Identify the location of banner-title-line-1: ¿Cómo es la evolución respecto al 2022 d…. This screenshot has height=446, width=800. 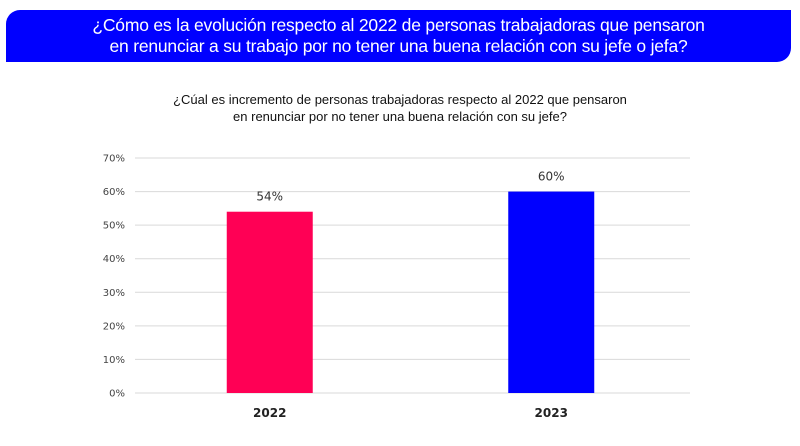
(398, 25).